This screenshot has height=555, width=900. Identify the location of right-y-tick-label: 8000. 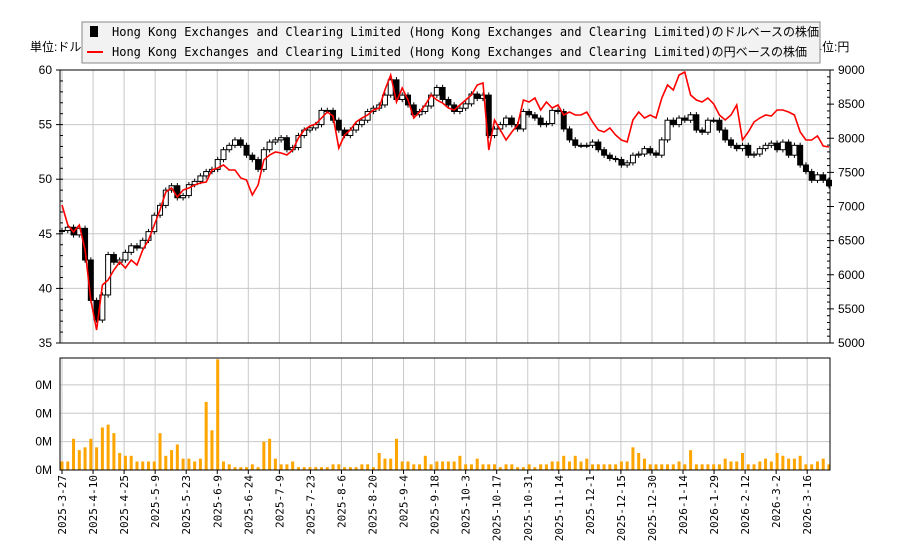
(851, 138).